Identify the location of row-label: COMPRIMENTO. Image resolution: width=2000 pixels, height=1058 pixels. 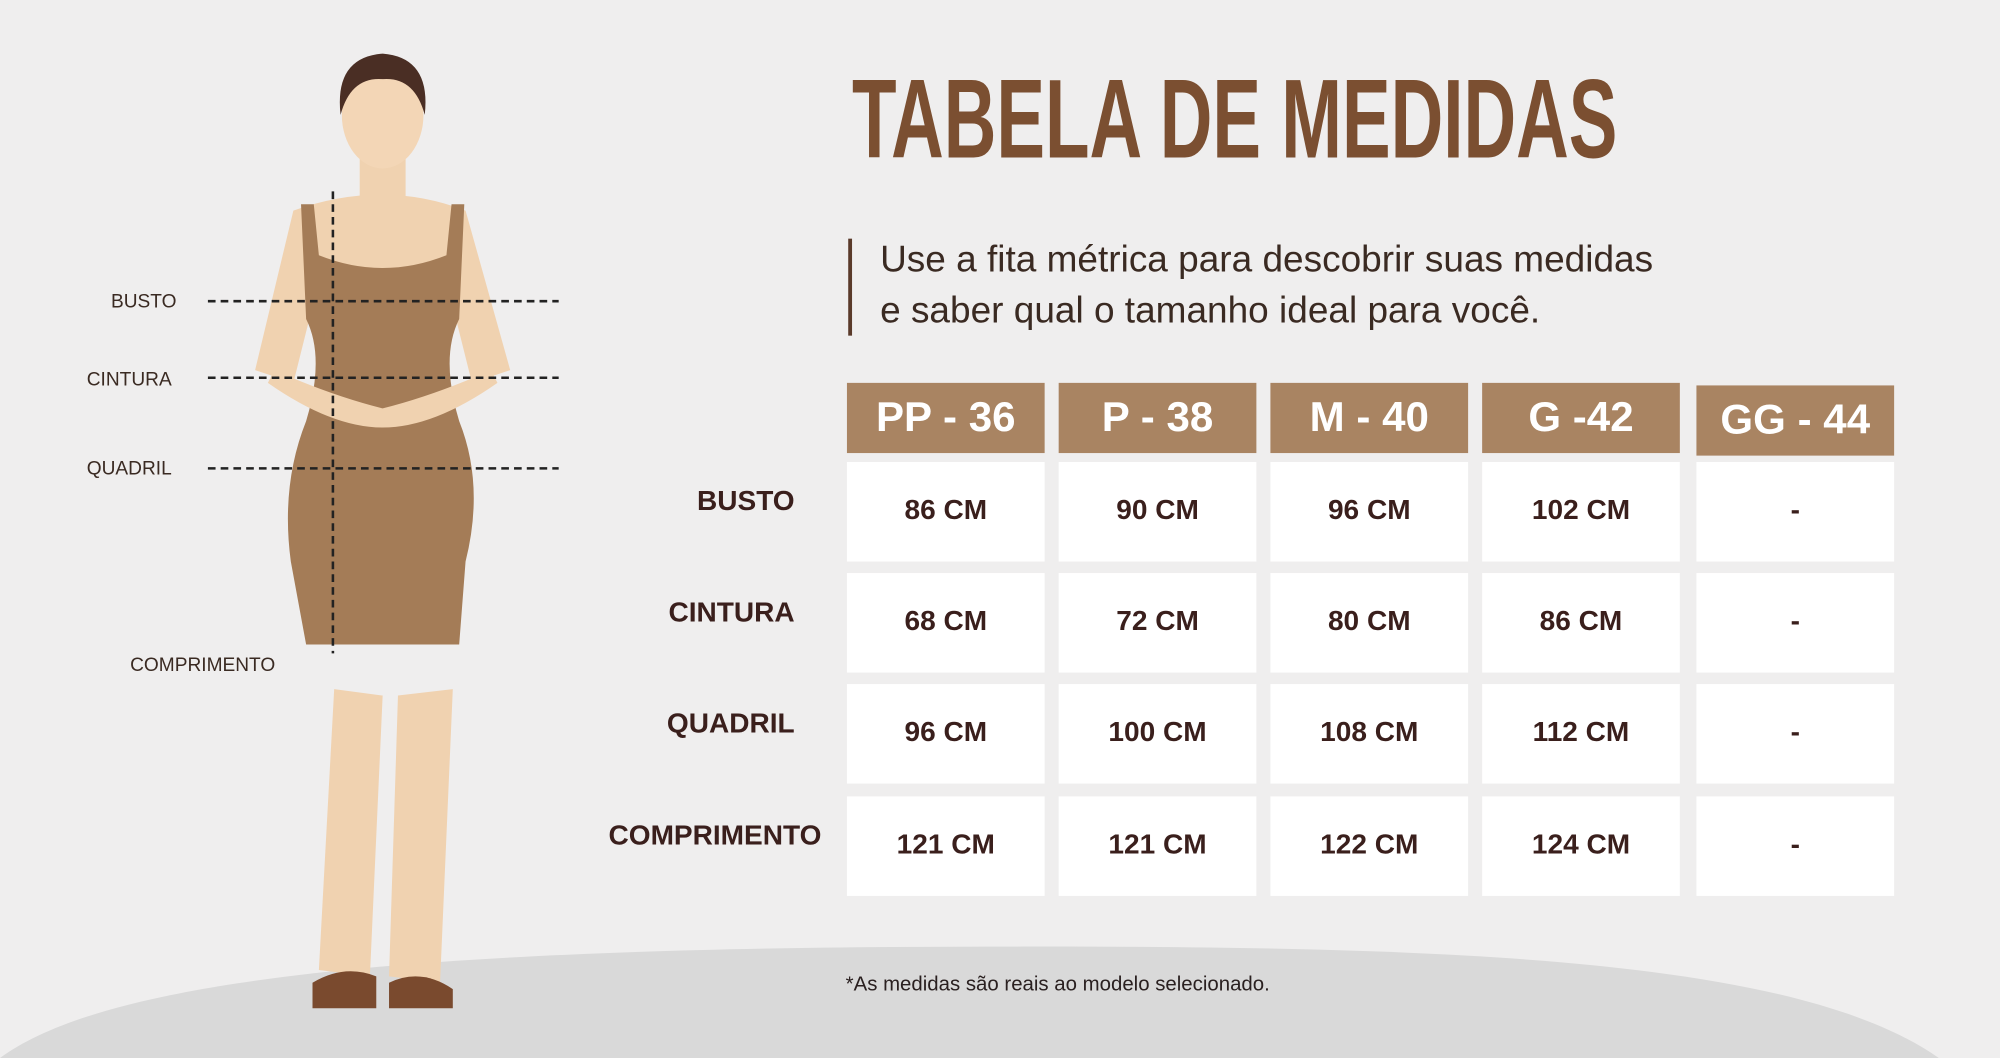
(715, 835).